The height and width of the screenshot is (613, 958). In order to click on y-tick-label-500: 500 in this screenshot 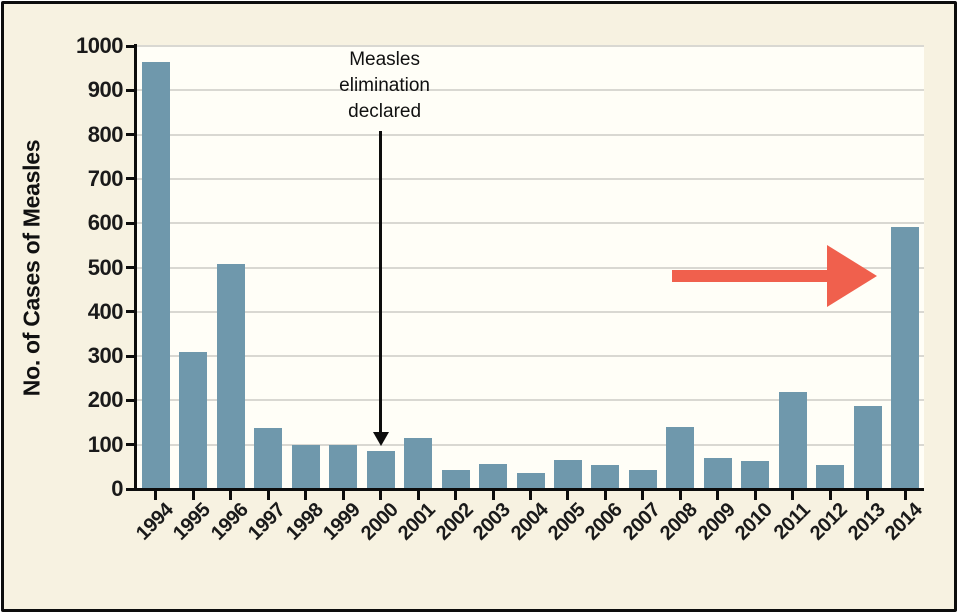, I will do `click(105, 267)`.